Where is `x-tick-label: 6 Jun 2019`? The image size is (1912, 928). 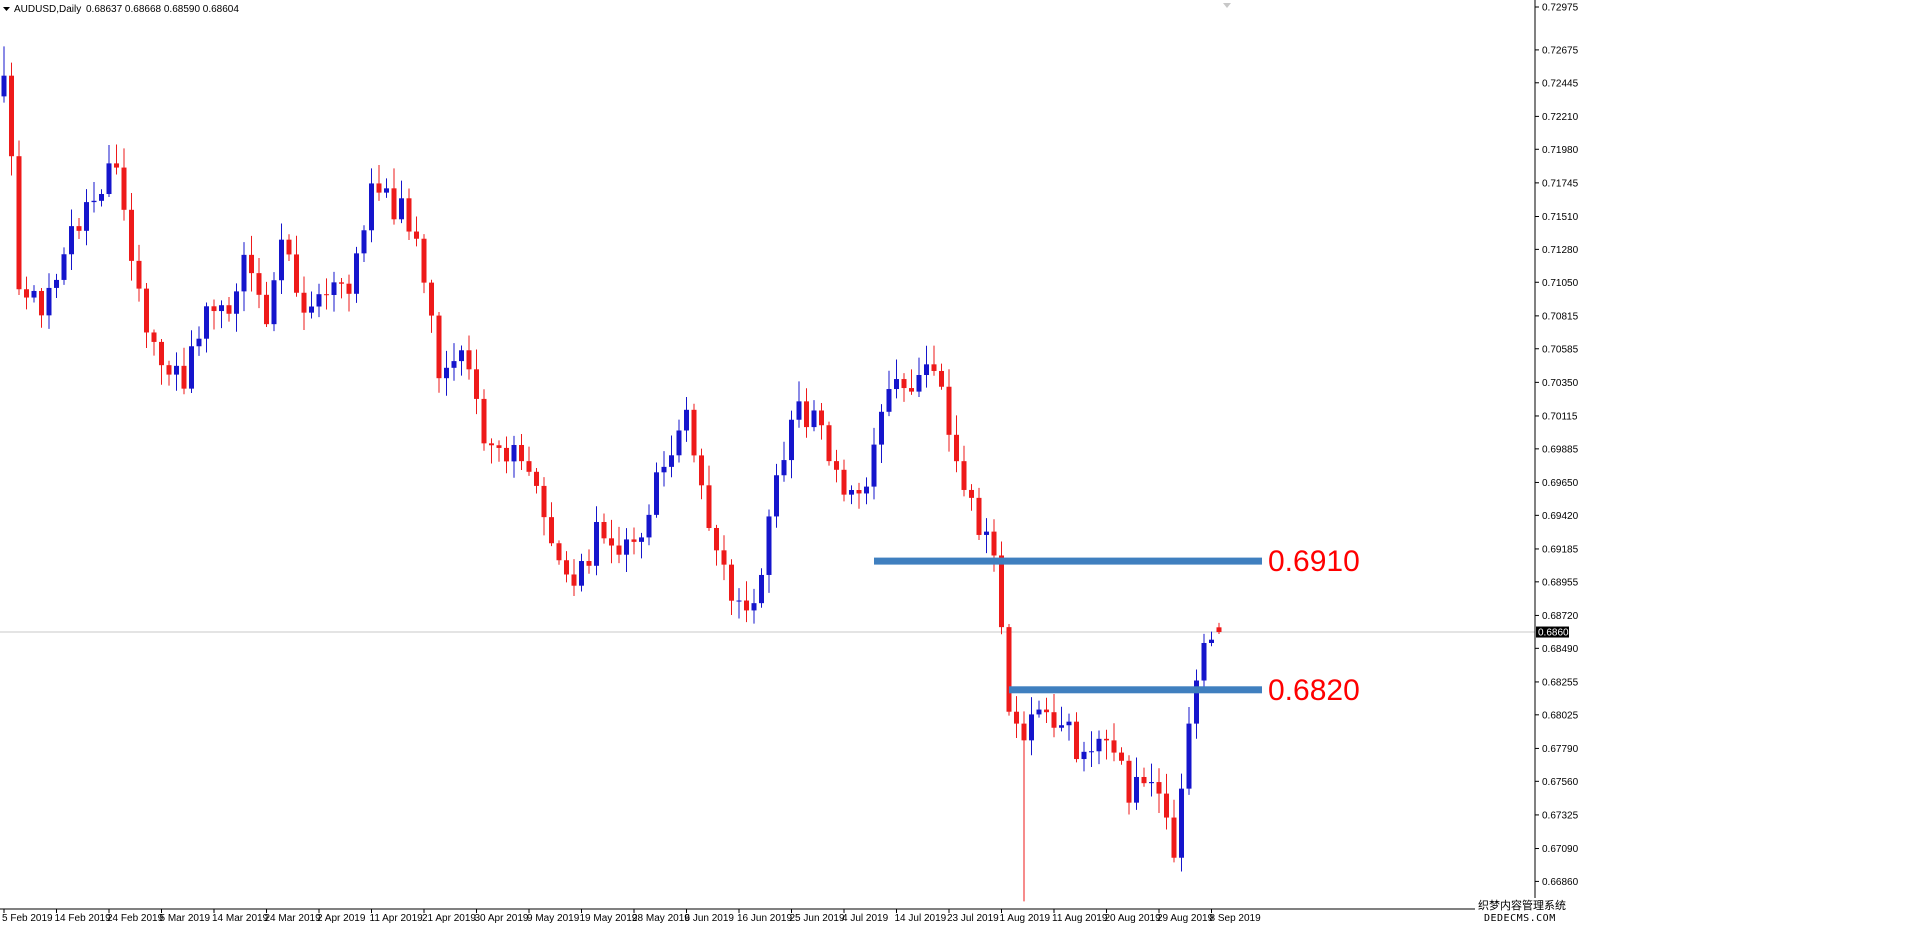
x-tick-label: 6 Jun 2019 is located at coordinates (710, 918).